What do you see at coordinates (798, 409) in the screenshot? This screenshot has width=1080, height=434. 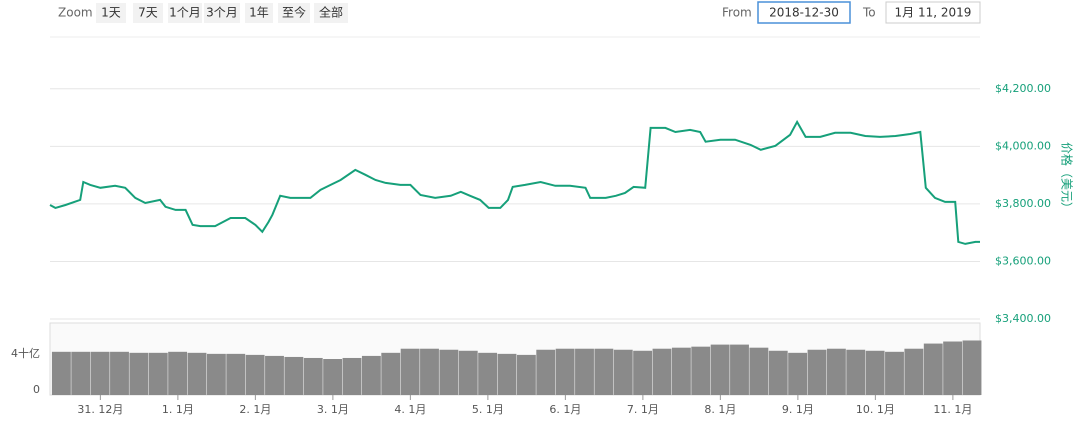 I see `x-tick-label: 9. 1月` at bounding box center [798, 409].